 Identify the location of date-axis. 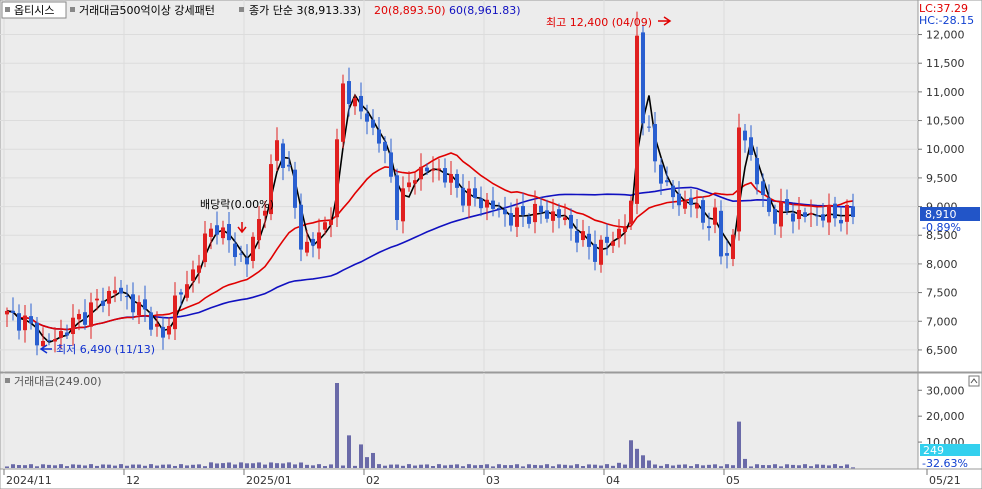
(491, 478).